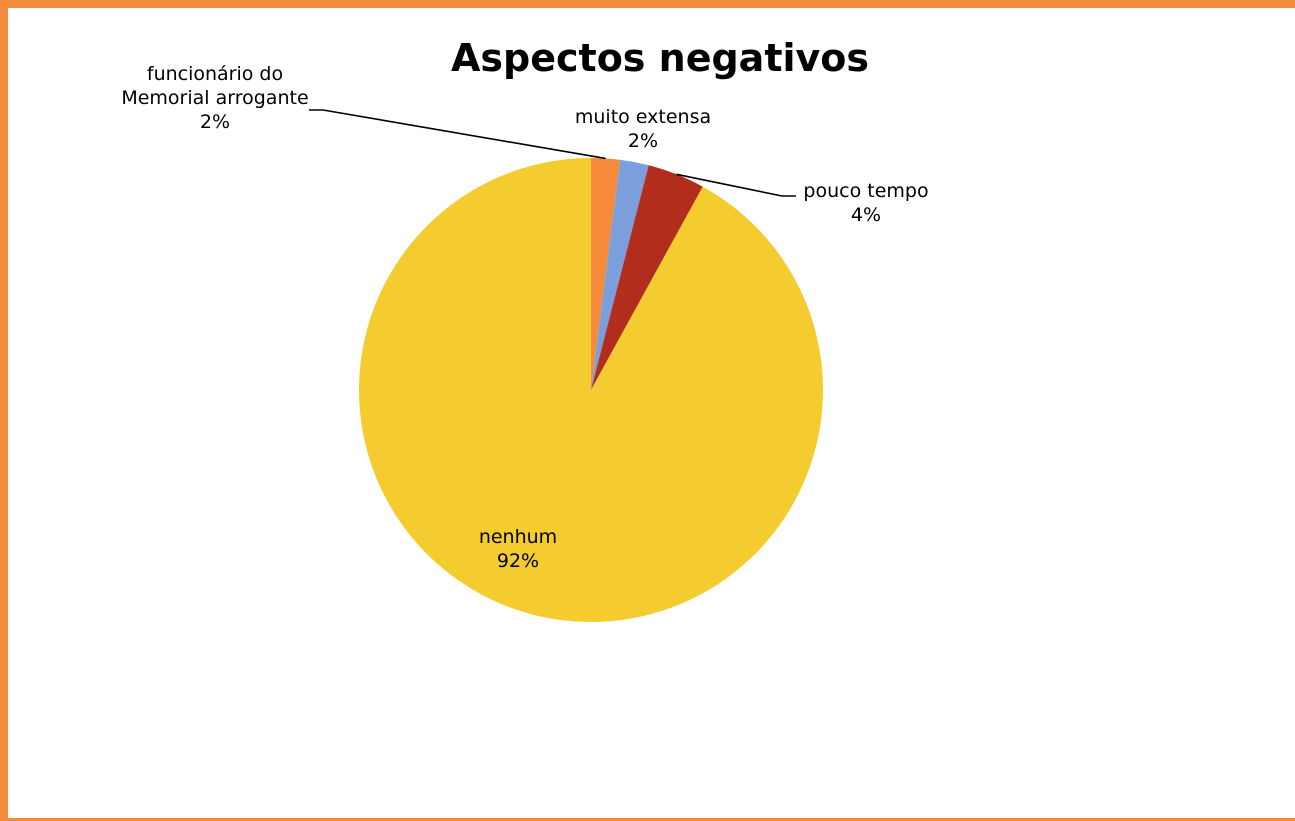  What do you see at coordinates (518, 549) in the screenshot?
I see `data-label-4: nenhum 92%` at bounding box center [518, 549].